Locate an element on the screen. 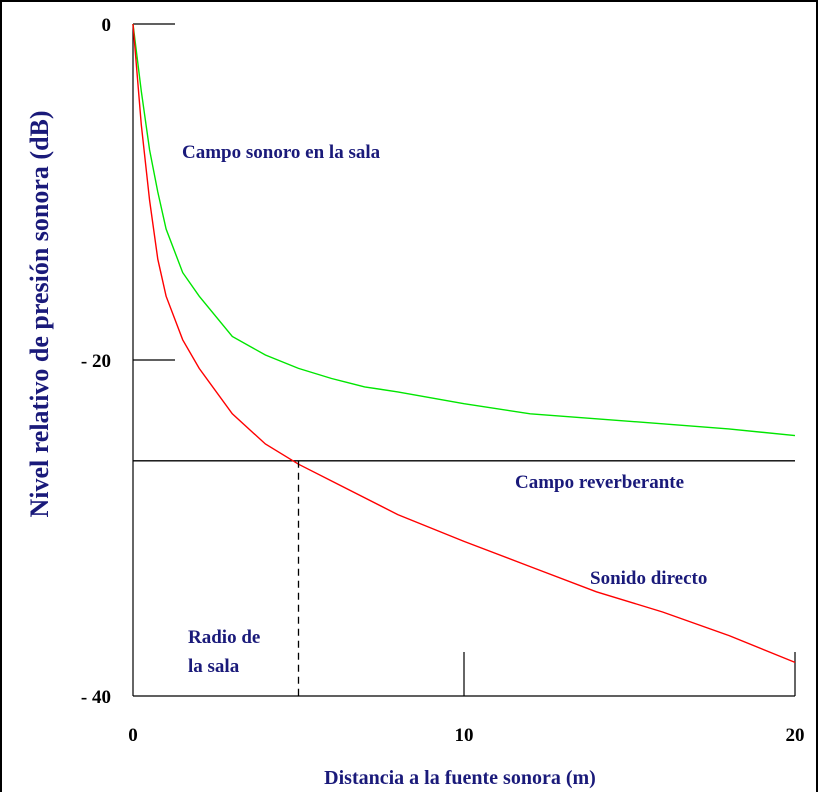  annotation-radio-line2: la sala is located at coordinates (214, 666).